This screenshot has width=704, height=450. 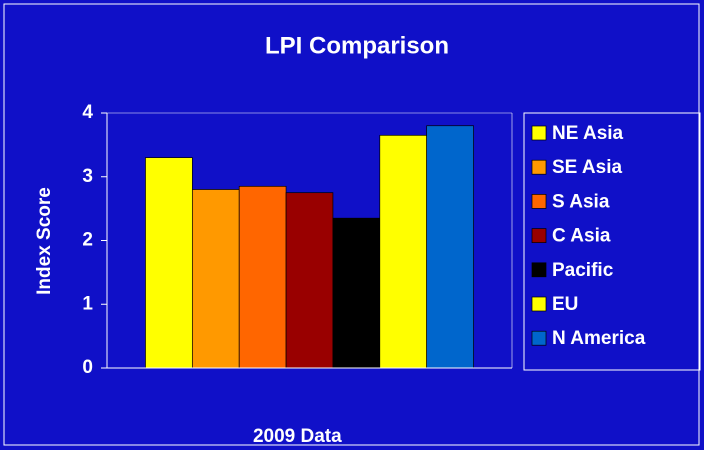 What do you see at coordinates (357, 45) in the screenshot?
I see `chart-title: LPI Comparison` at bounding box center [357, 45].